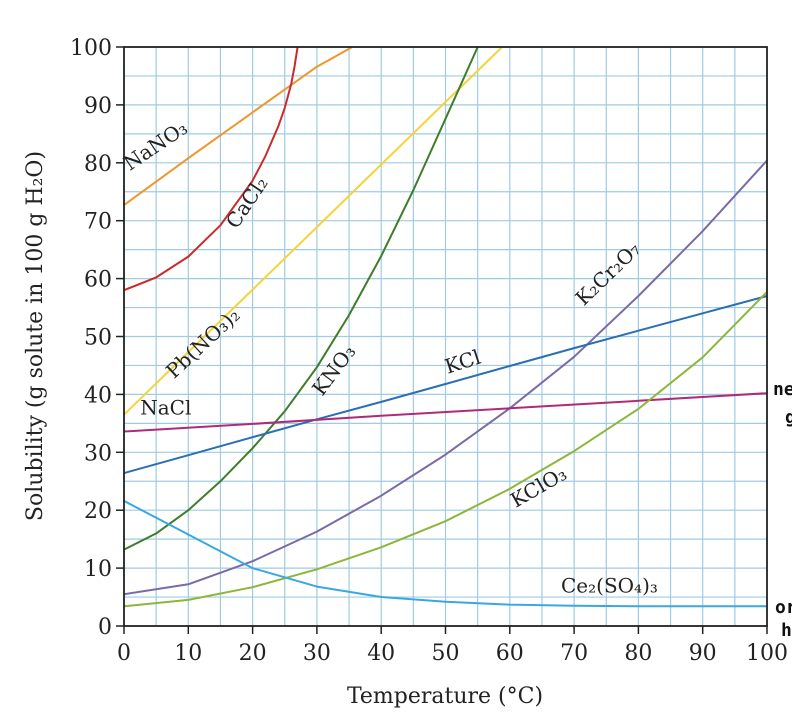  Describe the element at coordinates (188, 653) in the screenshot. I see `x-tick-label: 10` at that location.